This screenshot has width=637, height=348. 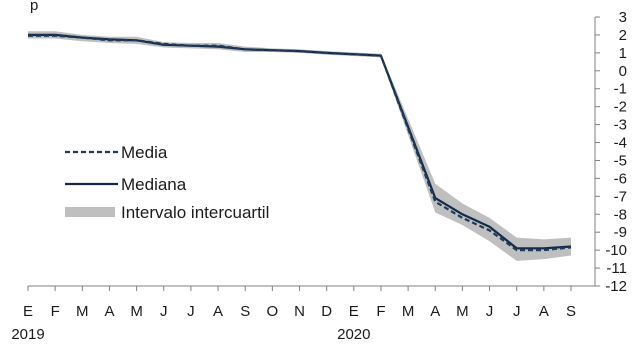 I want to click on y-tick-label: -5, so click(x=620, y=160).